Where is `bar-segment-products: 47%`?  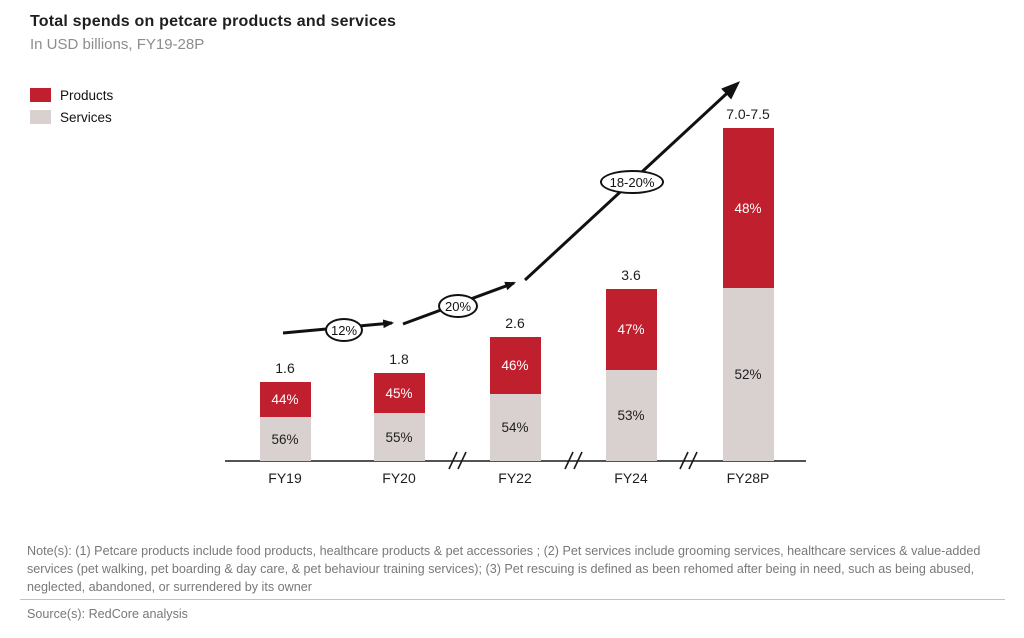
bar-segment-products: 47% is located at coordinates (631, 329).